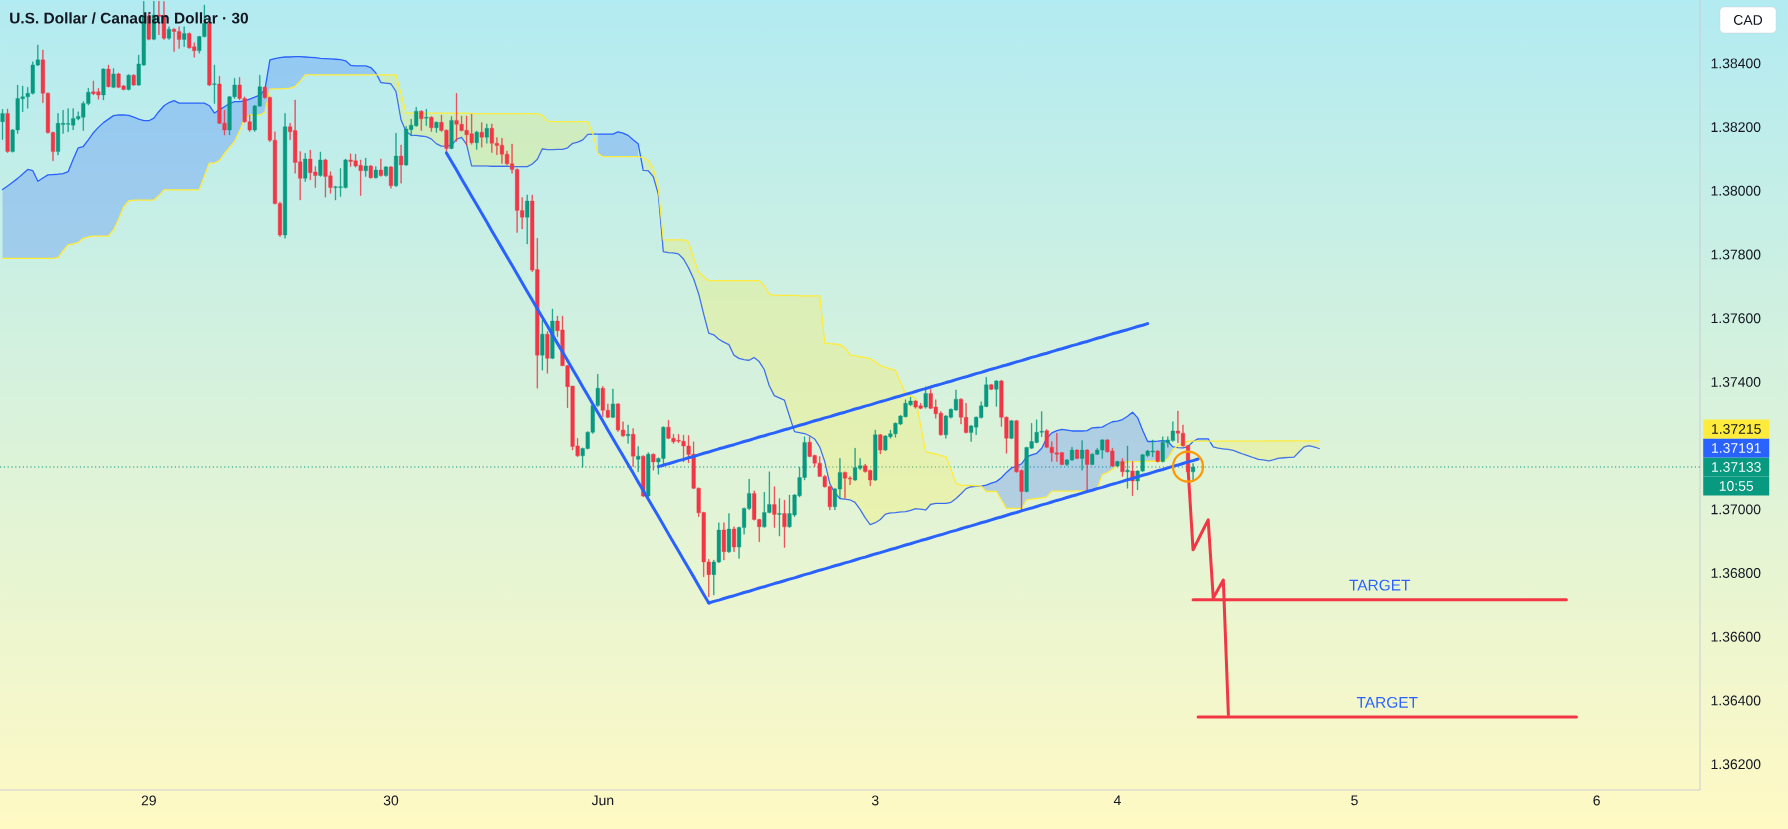  What do you see at coordinates (1736, 764) in the screenshot?
I see `y-tick-label: 1.36200` at bounding box center [1736, 764].